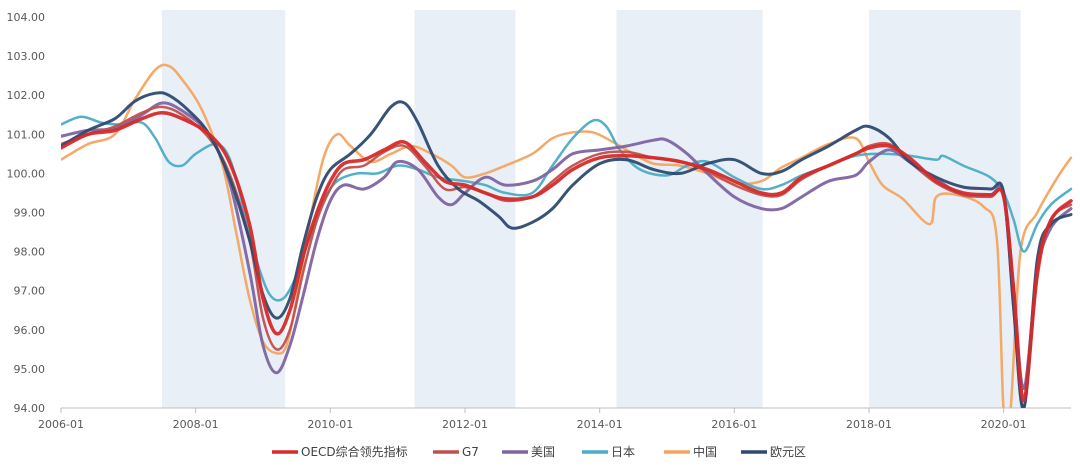 The height and width of the screenshot is (471, 1080). What do you see at coordinates (600, 424) in the screenshot?
I see `x-tick-label: 2014-01` at bounding box center [600, 424].